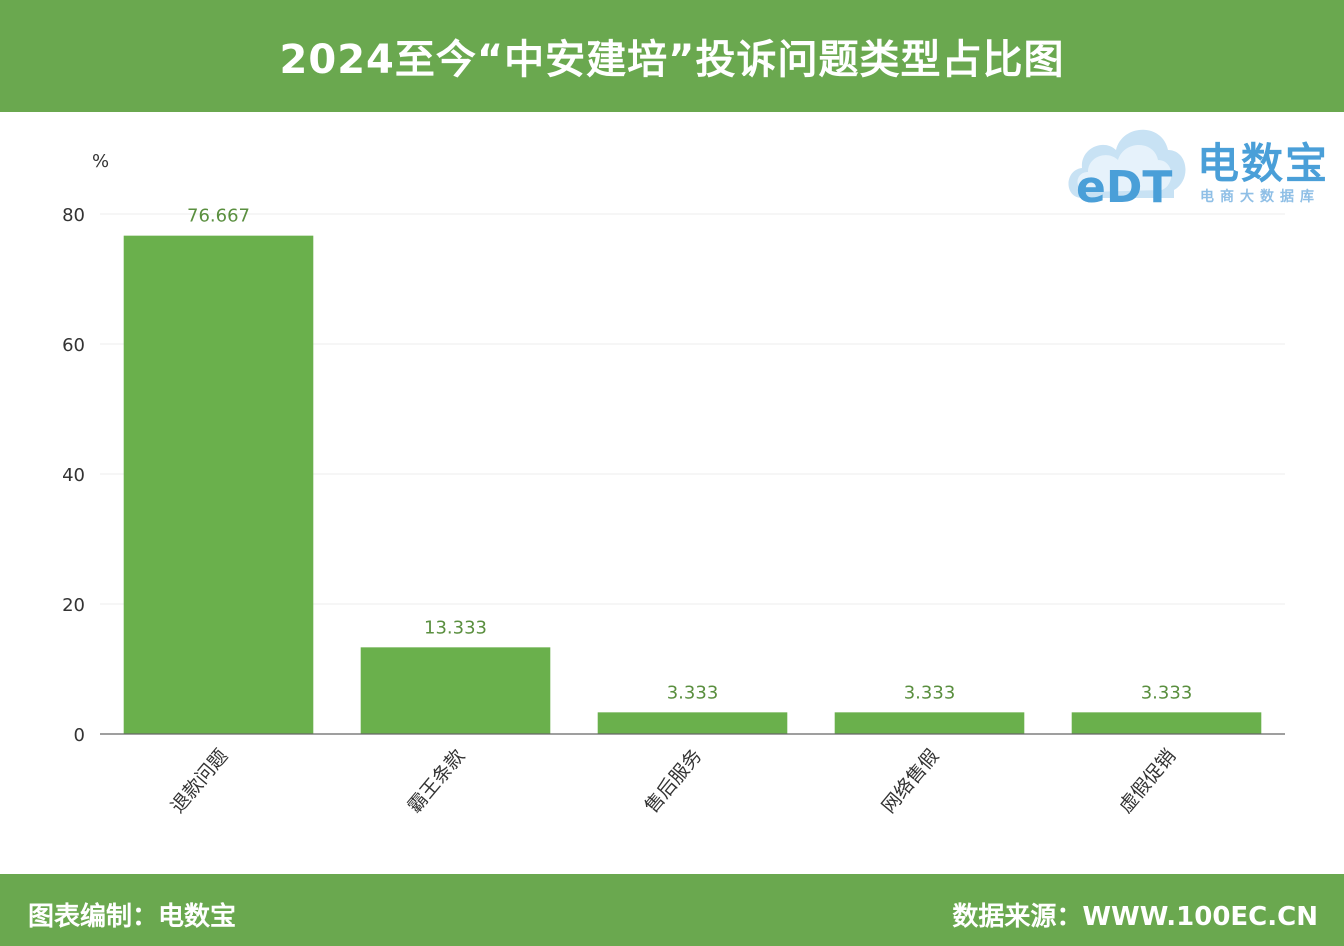  I want to click on footer-source: 数据来源：WWW.100EC.CN, so click(1135, 917).